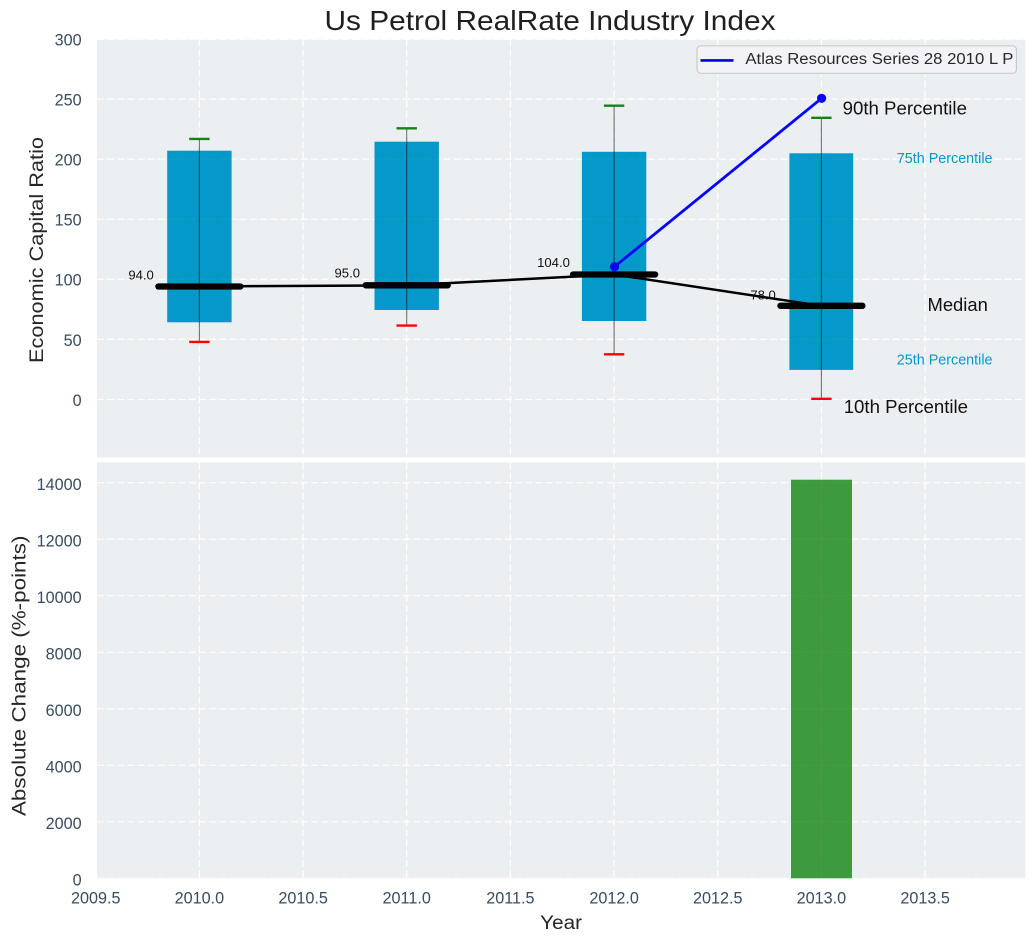 This screenshot has width=1035, height=942. What do you see at coordinates (59, 485) in the screenshot?
I see `svg-text: 14000` at bounding box center [59, 485].